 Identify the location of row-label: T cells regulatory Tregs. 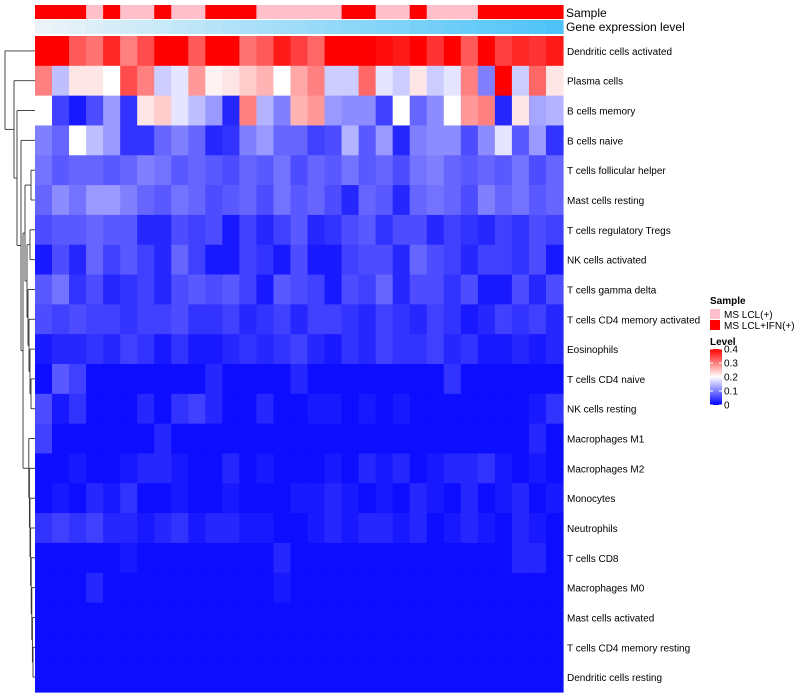
(619, 231).